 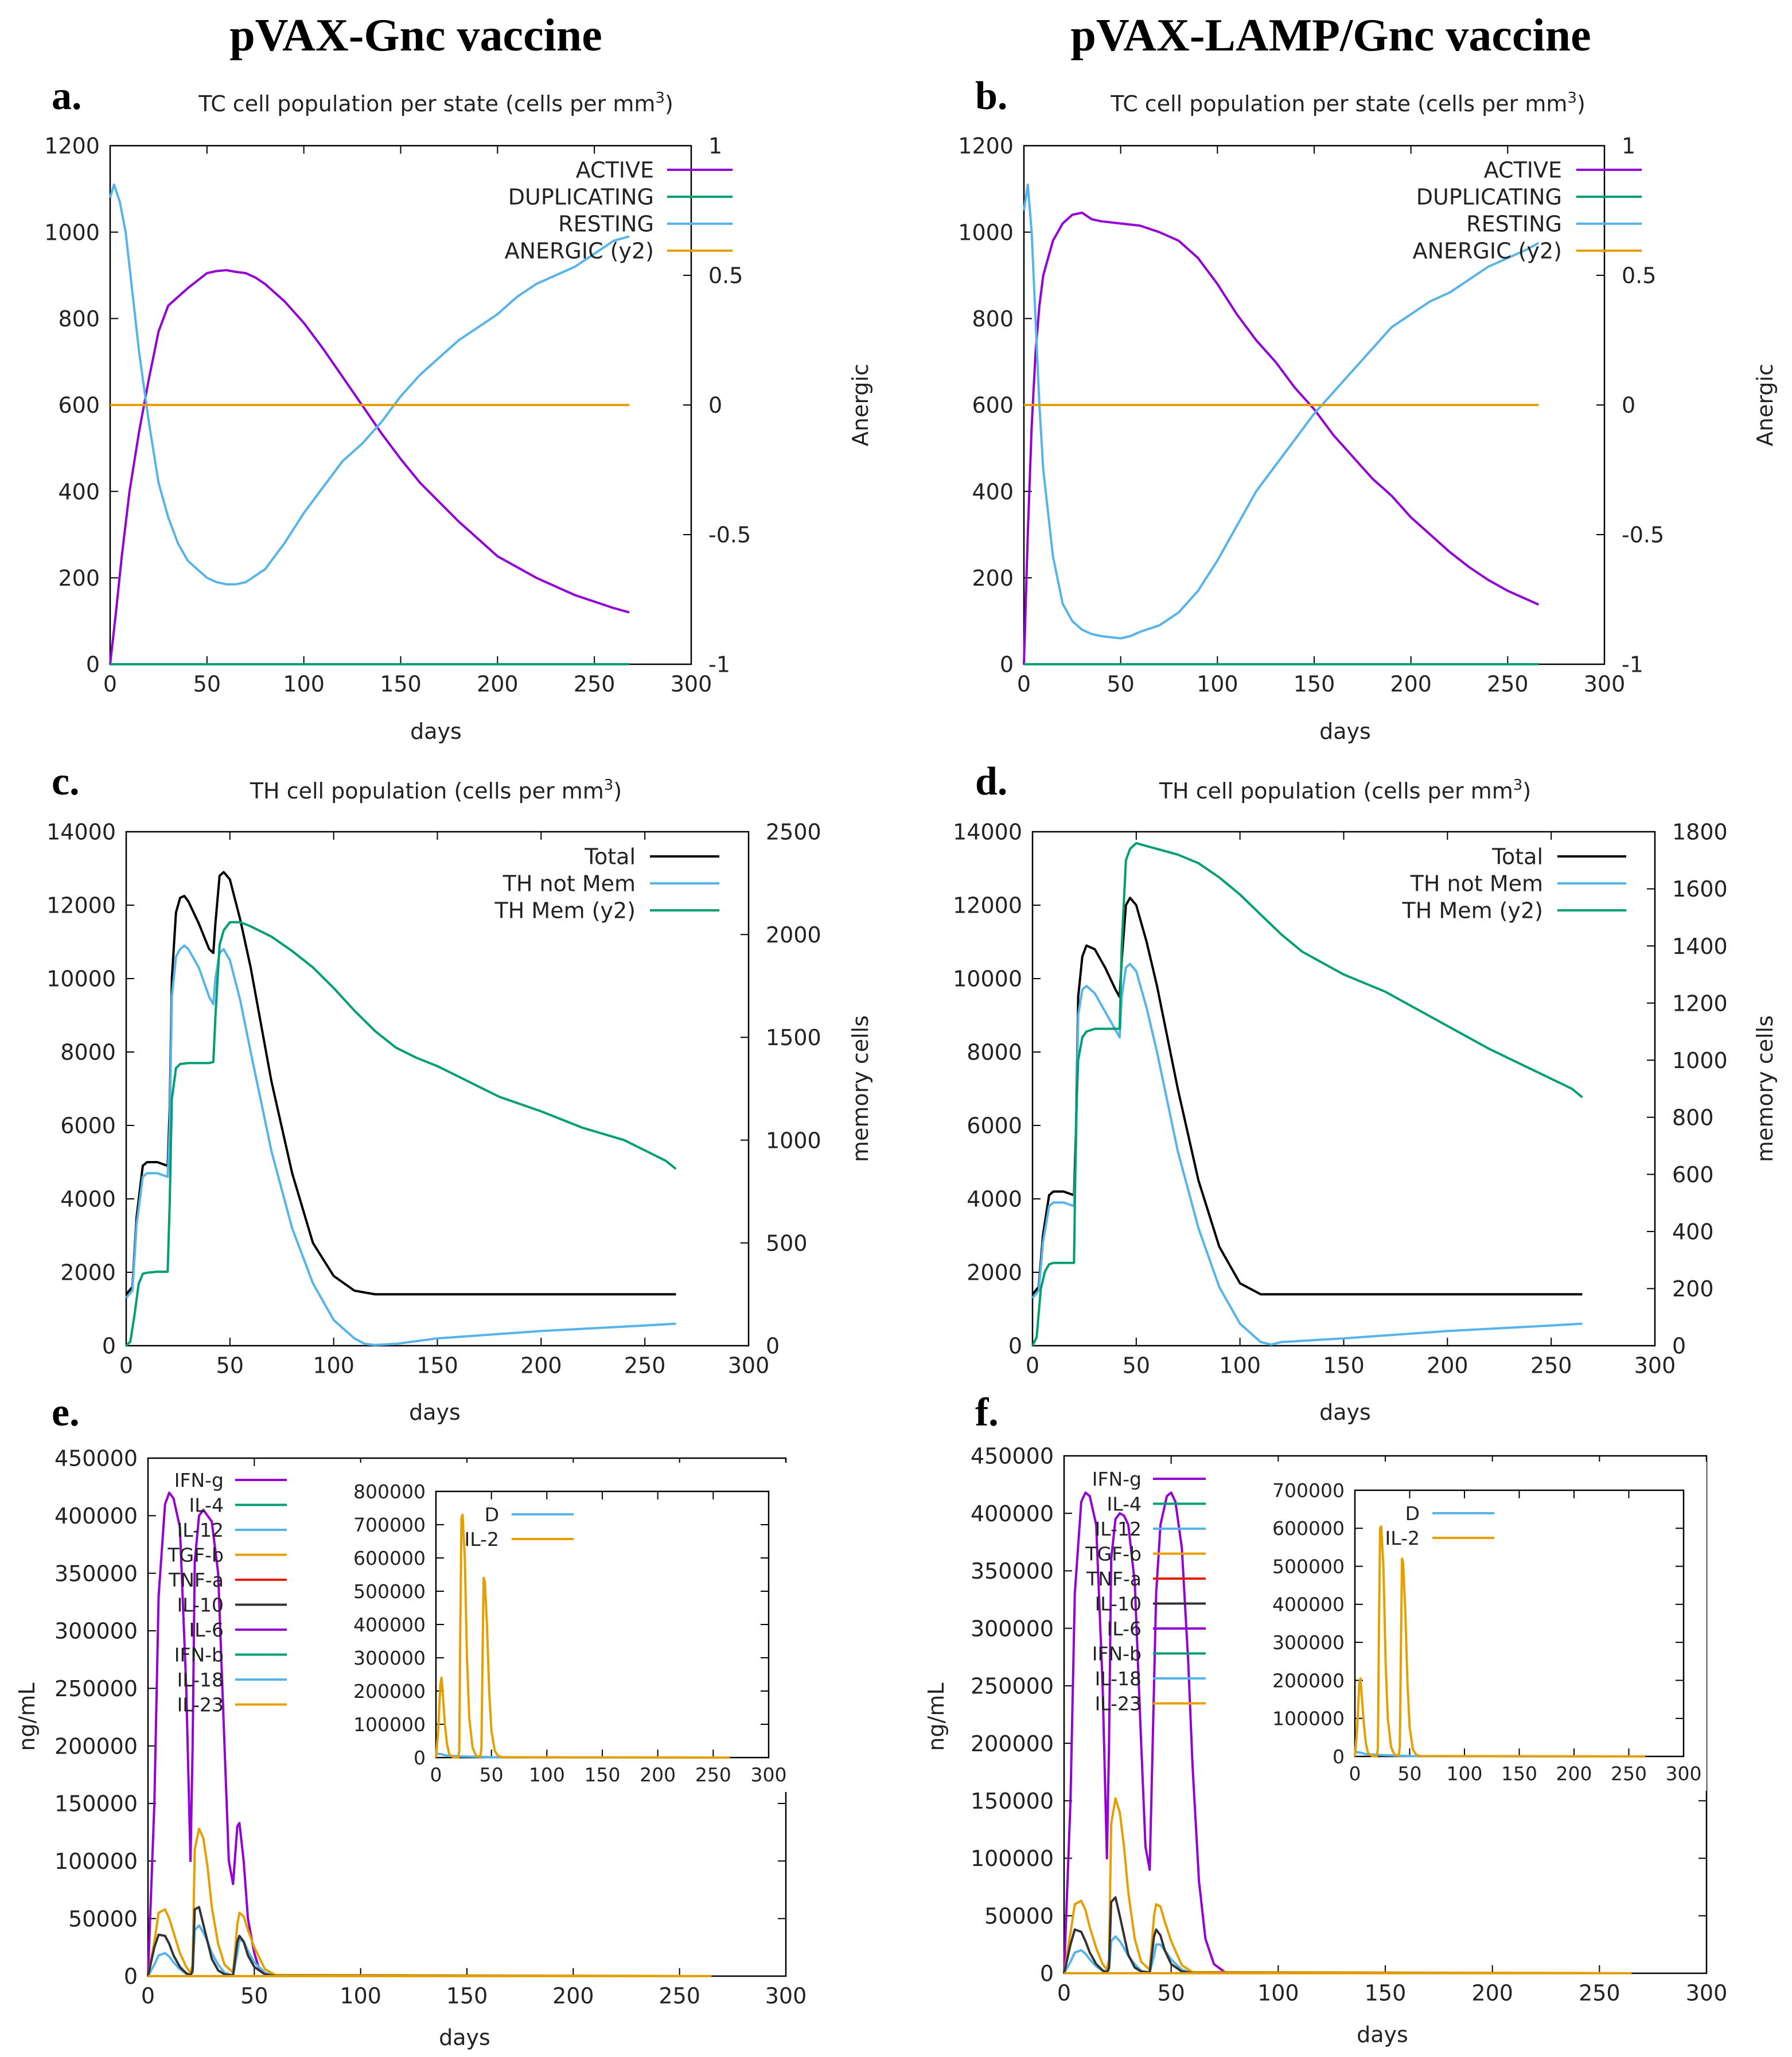 I want to click on chart-e-ytick-label: 300000, so click(x=96, y=1632).